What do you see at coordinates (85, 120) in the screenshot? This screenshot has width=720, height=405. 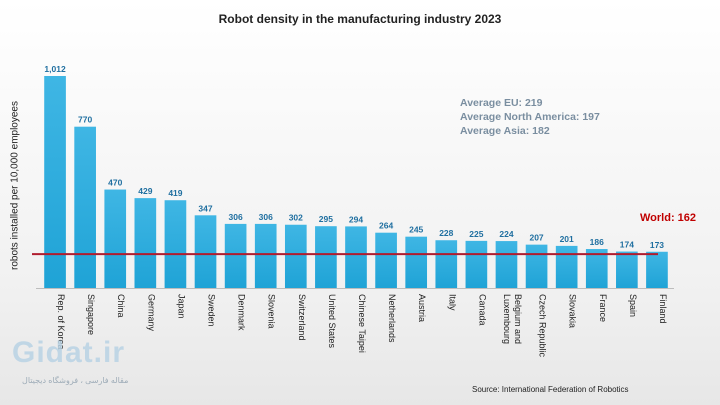 I see `data-label: 770` at bounding box center [85, 120].